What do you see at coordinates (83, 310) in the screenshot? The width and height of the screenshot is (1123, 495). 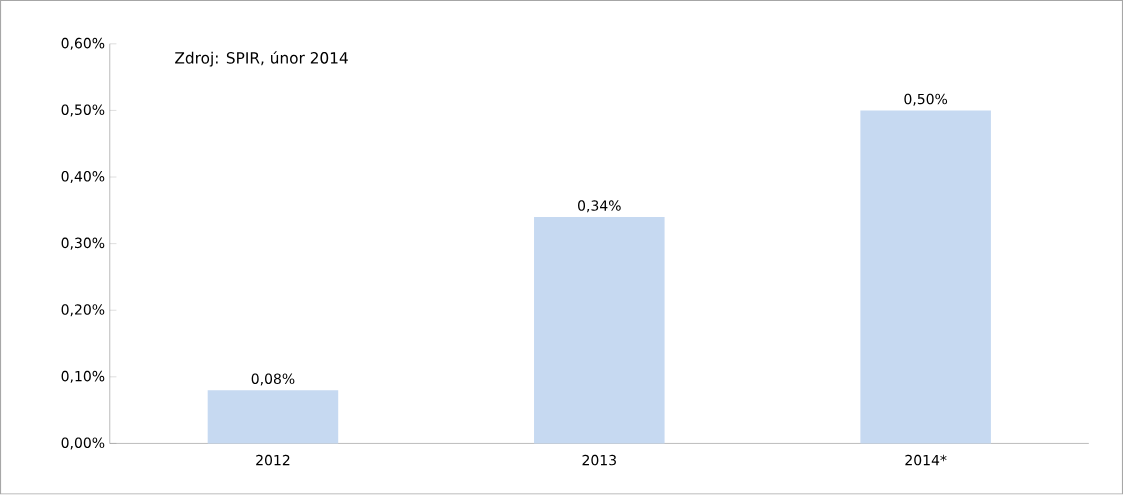 I see `y-tick-label: 0,20%` at bounding box center [83, 310].